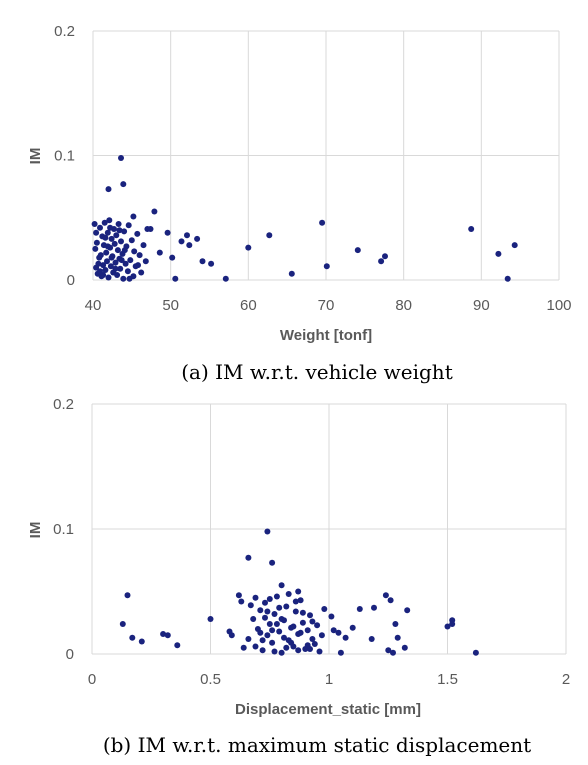  I want to click on chart-b-y-tick-label: 0.2, so click(63, 404).